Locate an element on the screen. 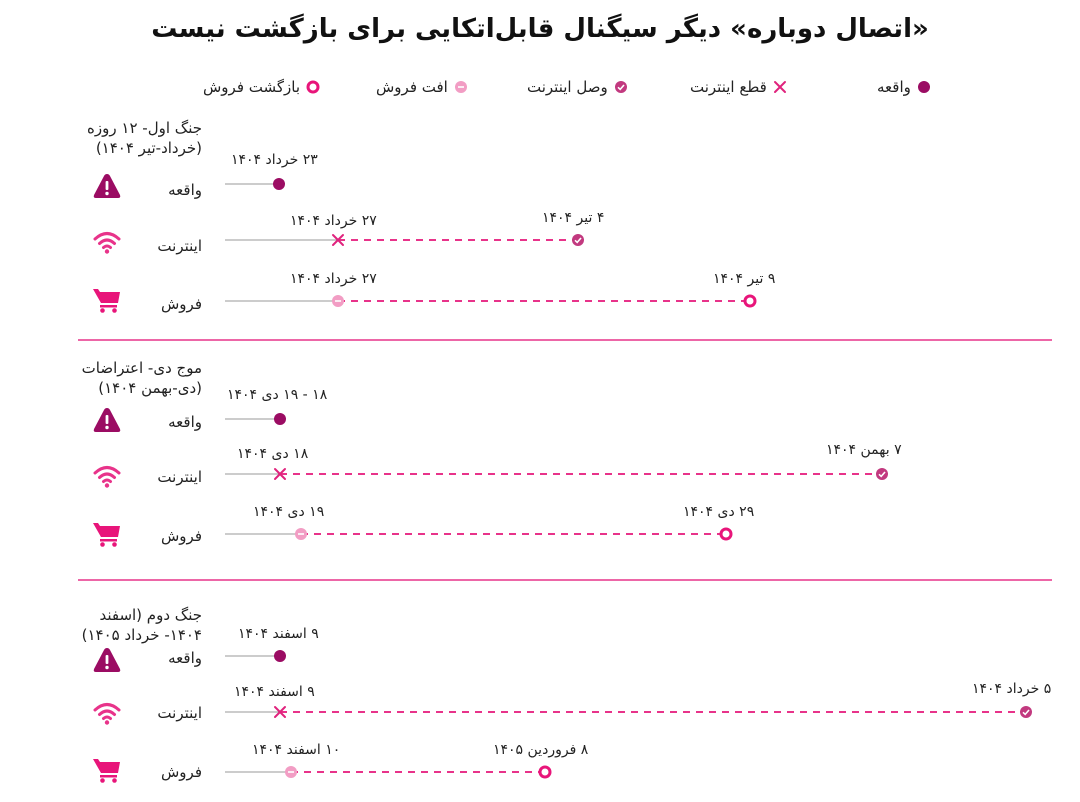 Image resolution: width=1080 pixels, height=802 pixels. internet-connect-date-label: ۵ خرداد ۱۴۰۴ is located at coordinates (1012, 689).